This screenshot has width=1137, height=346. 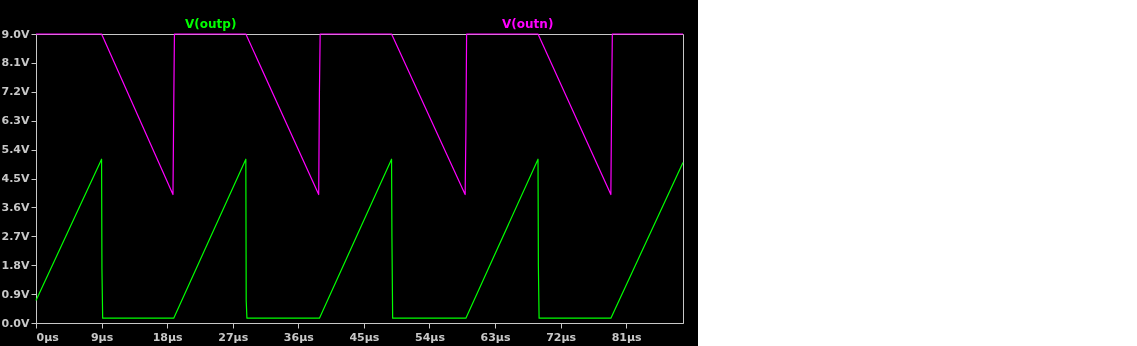 What do you see at coordinates (364, 337) in the screenshot?
I see `x-tick-label: 45µs` at bounding box center [364, 337].